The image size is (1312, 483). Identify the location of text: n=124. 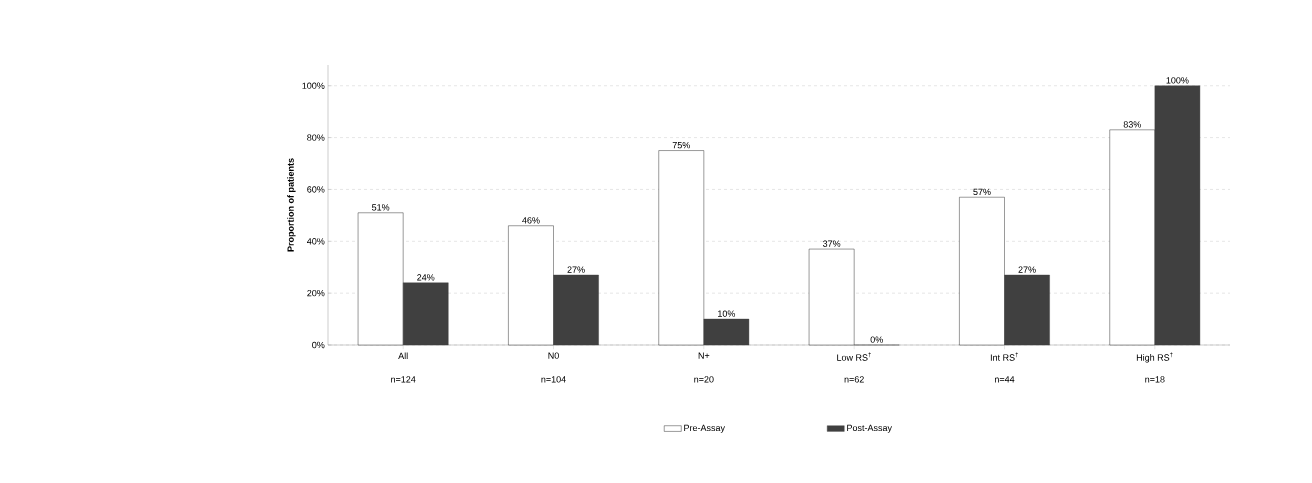
(403, 379).